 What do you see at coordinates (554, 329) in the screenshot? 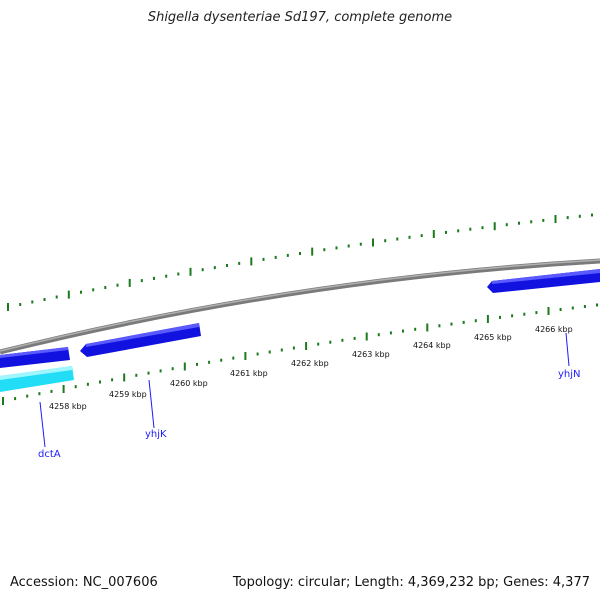
I see `kbp-label: 4266 kbp` at bounding box center [554, 329].